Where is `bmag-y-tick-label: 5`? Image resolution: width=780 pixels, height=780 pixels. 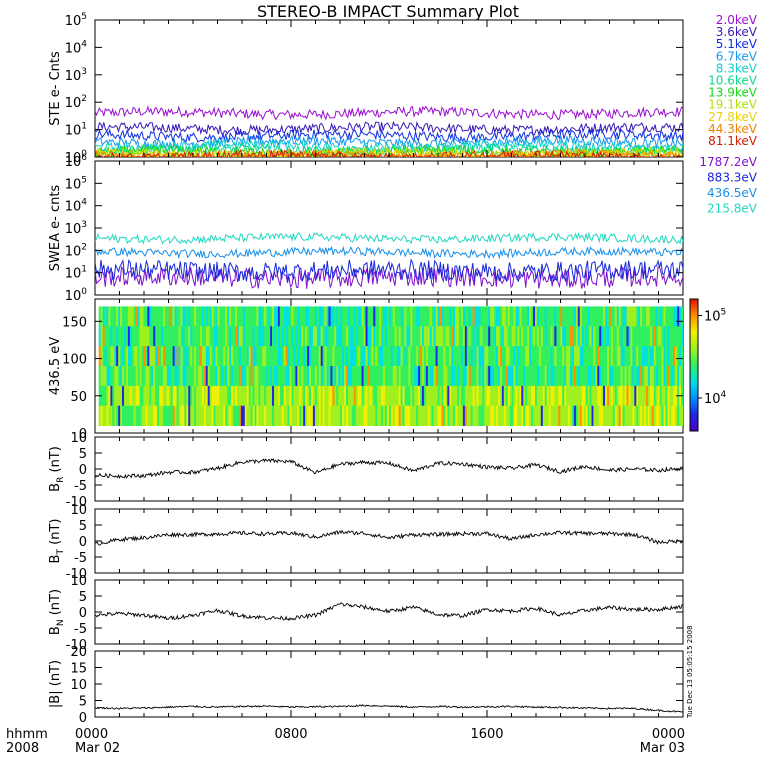
bmag-y-tick-label: 5 is located at coordinates (83, 702).